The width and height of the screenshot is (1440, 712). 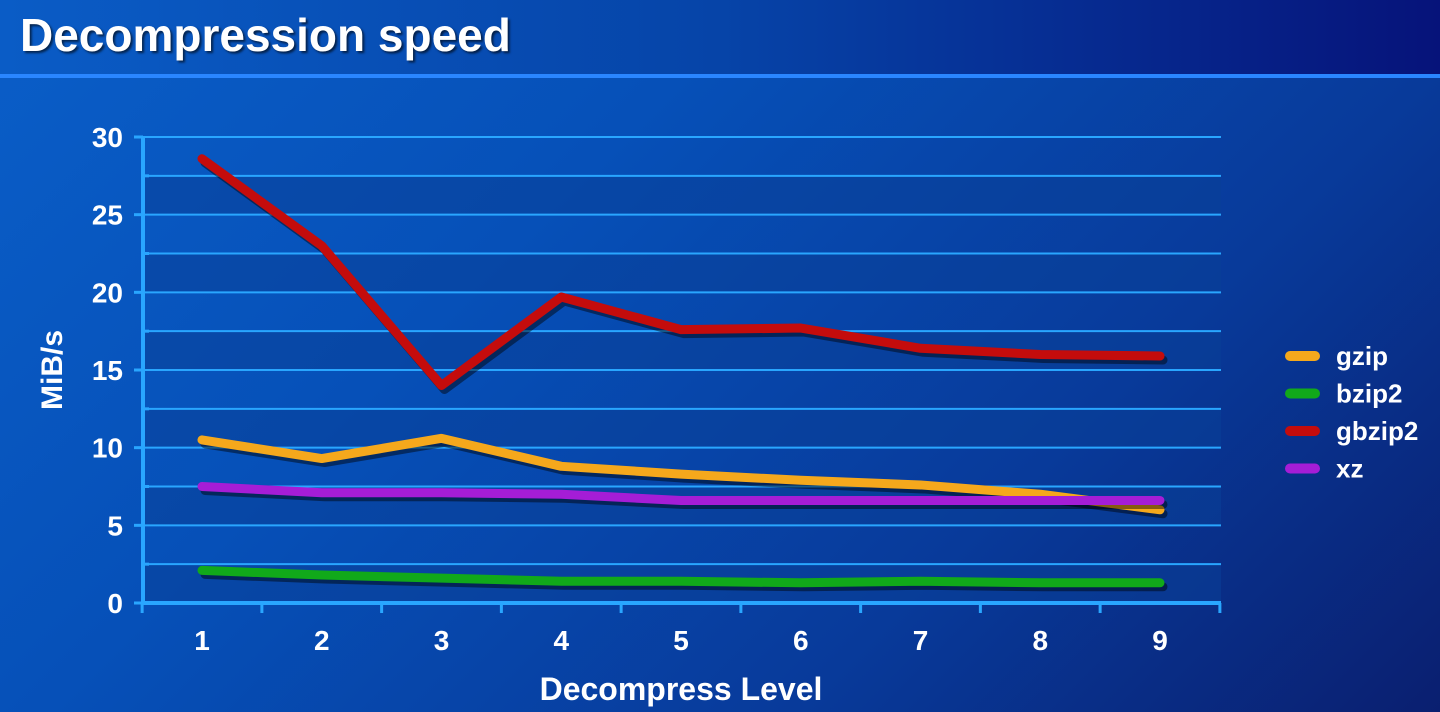 I want to click on legend-label-gbzip2: gbzip2, so click(x=1377, y=431).